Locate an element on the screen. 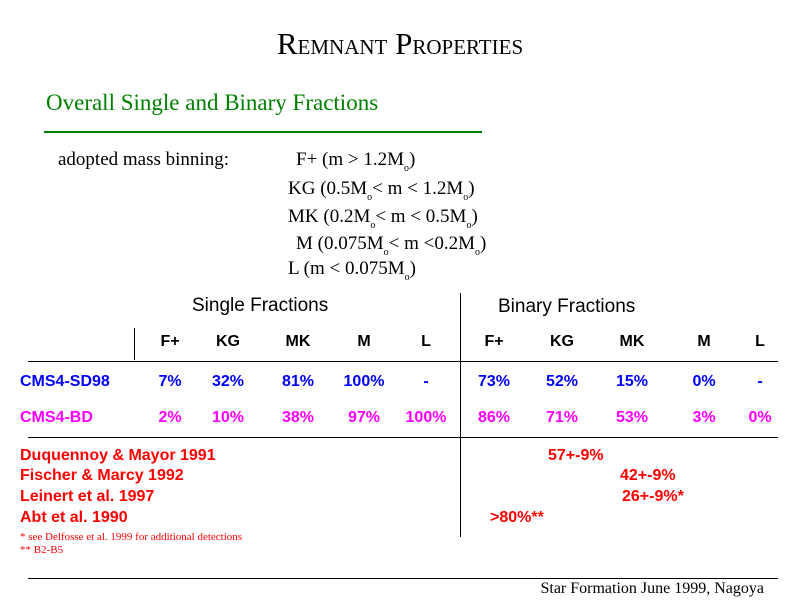  binning-line-m: M (0.075Mo< m <0.2Mo) is located at coordinates (391, 245).